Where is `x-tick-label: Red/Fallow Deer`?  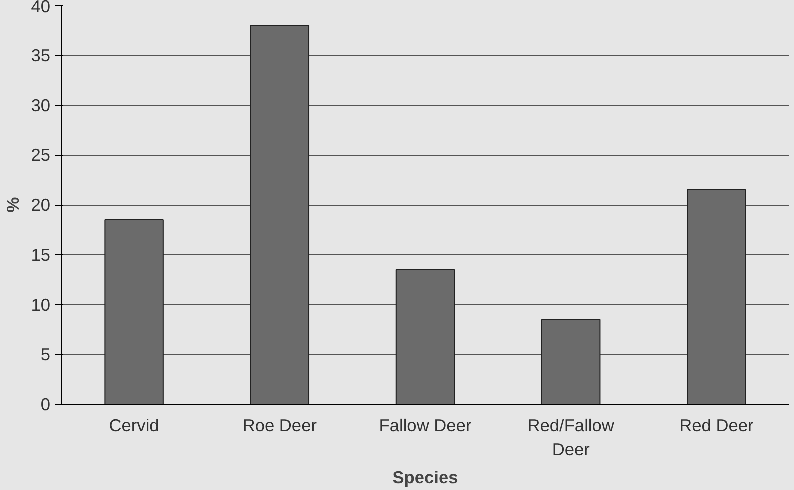
x-tick-label: Red/Fallow Deer is located at coordinates (571, 438).